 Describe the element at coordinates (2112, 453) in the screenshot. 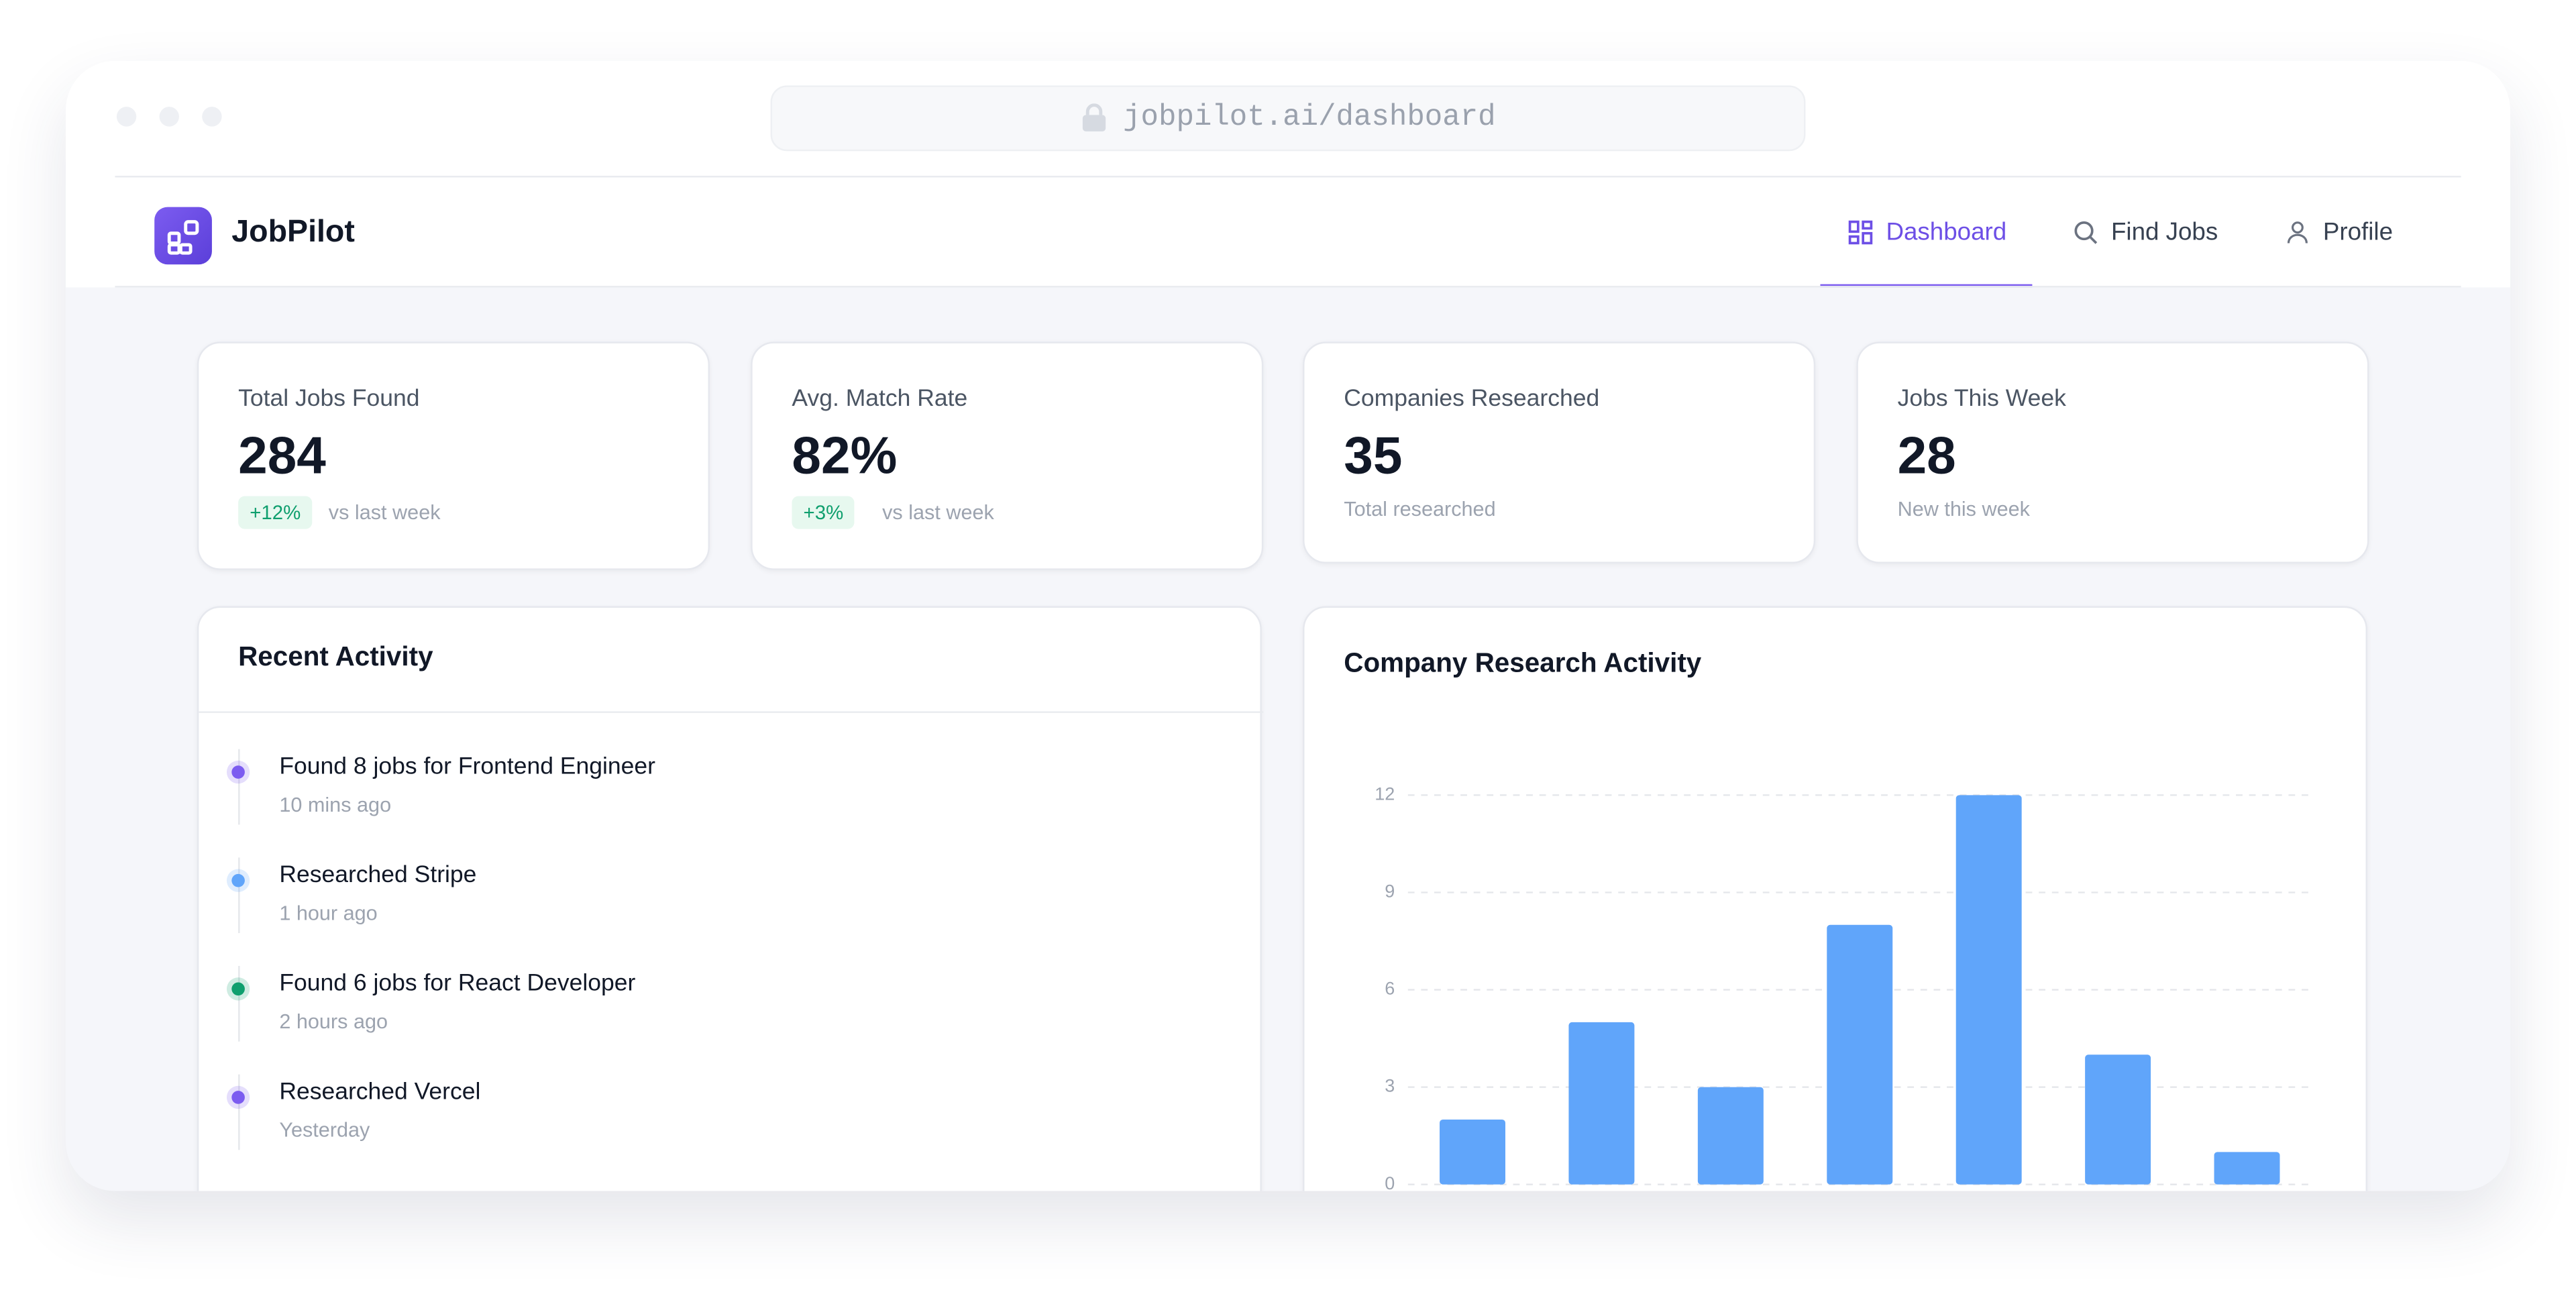

I see `stat-card: Jobs This Week 28 New this week` at that location.